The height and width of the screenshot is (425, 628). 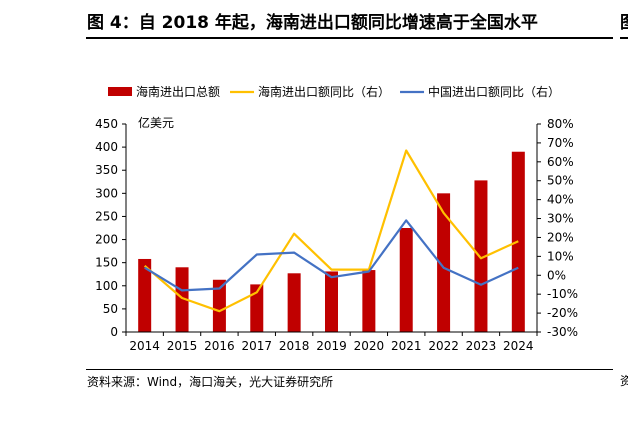 I want to click on y-right-tick-label-10%: 10%, so click(x=560, y=256).